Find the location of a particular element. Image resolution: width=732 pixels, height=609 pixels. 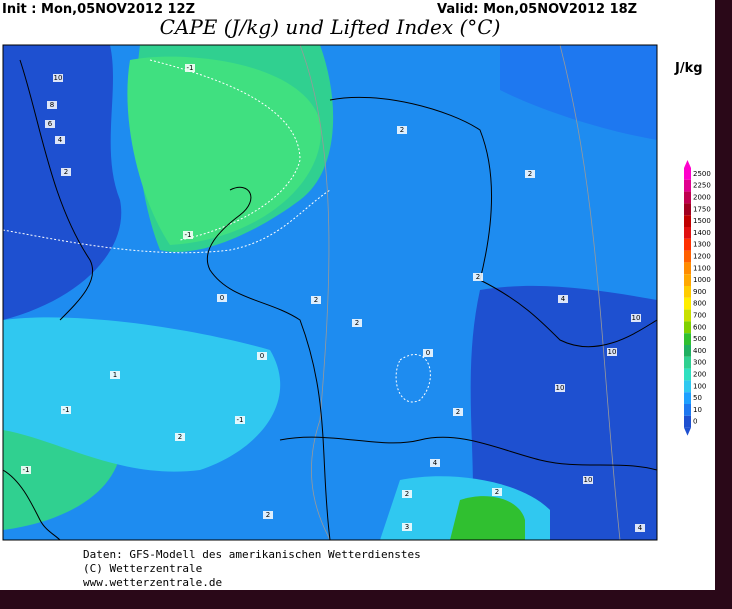

frame-right is located at coordinates (723, 304).